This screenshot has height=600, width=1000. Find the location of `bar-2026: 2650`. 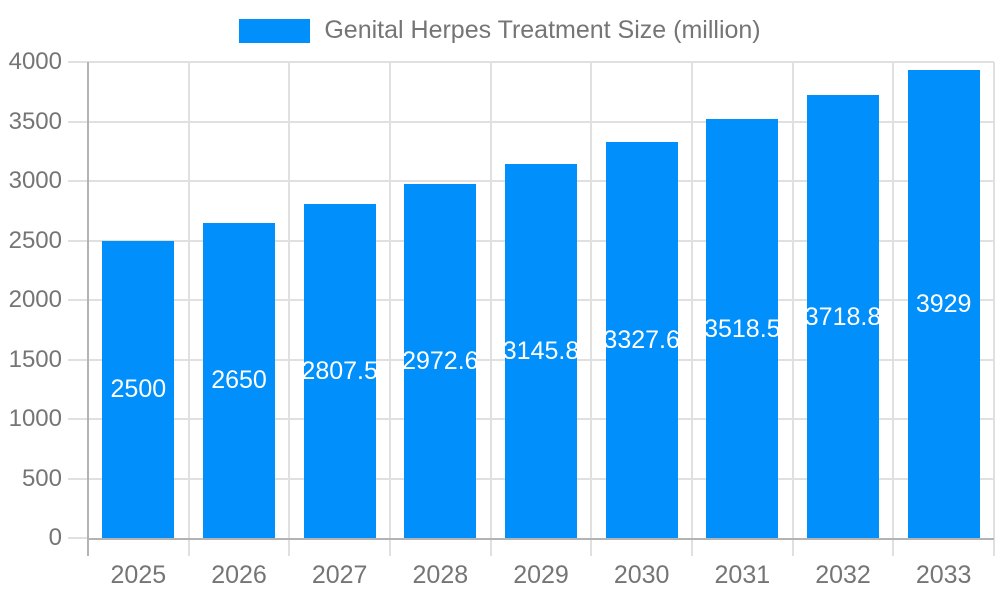

bar-2026: 2650 is located at coordinates (239, 380).